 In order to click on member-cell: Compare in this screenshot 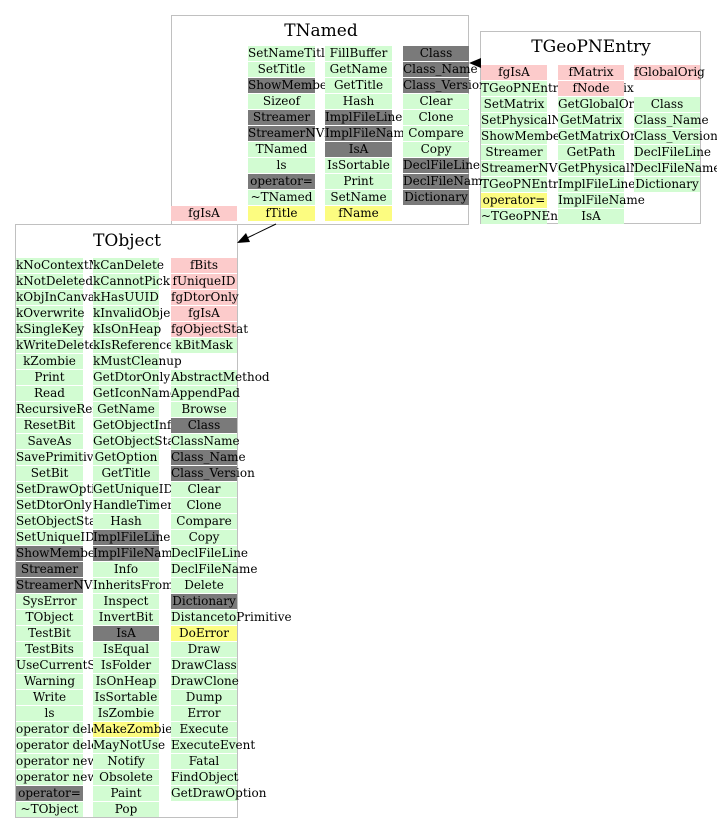, I will do `click(436, 133)`.